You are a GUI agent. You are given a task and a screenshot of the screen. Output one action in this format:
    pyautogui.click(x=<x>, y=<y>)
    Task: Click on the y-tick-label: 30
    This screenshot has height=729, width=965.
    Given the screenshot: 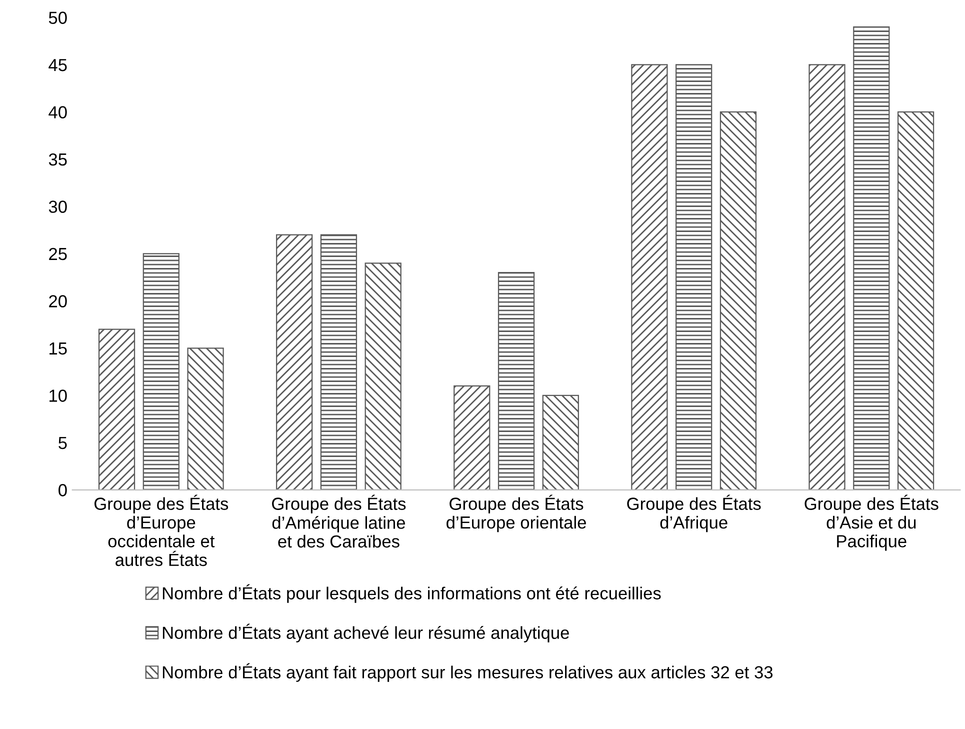 What is the action you would take?
    pyautogui.click(x=57, y=206)
    